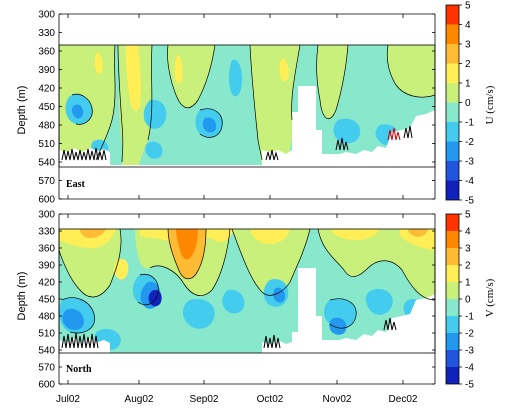 Image resolution: width=508 pixels, height=415 pixels. What do you see at coordinates (46, 266) in the screenshot?
I see `north-y-tick-label: 390` at bounding box center [46, 266].